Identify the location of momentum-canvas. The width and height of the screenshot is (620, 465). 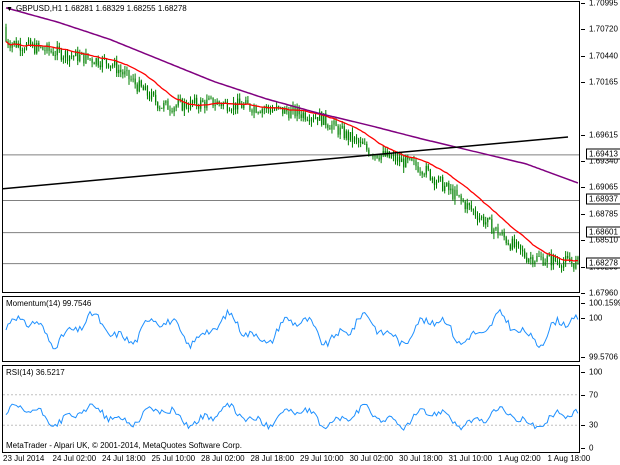
(291, 329).